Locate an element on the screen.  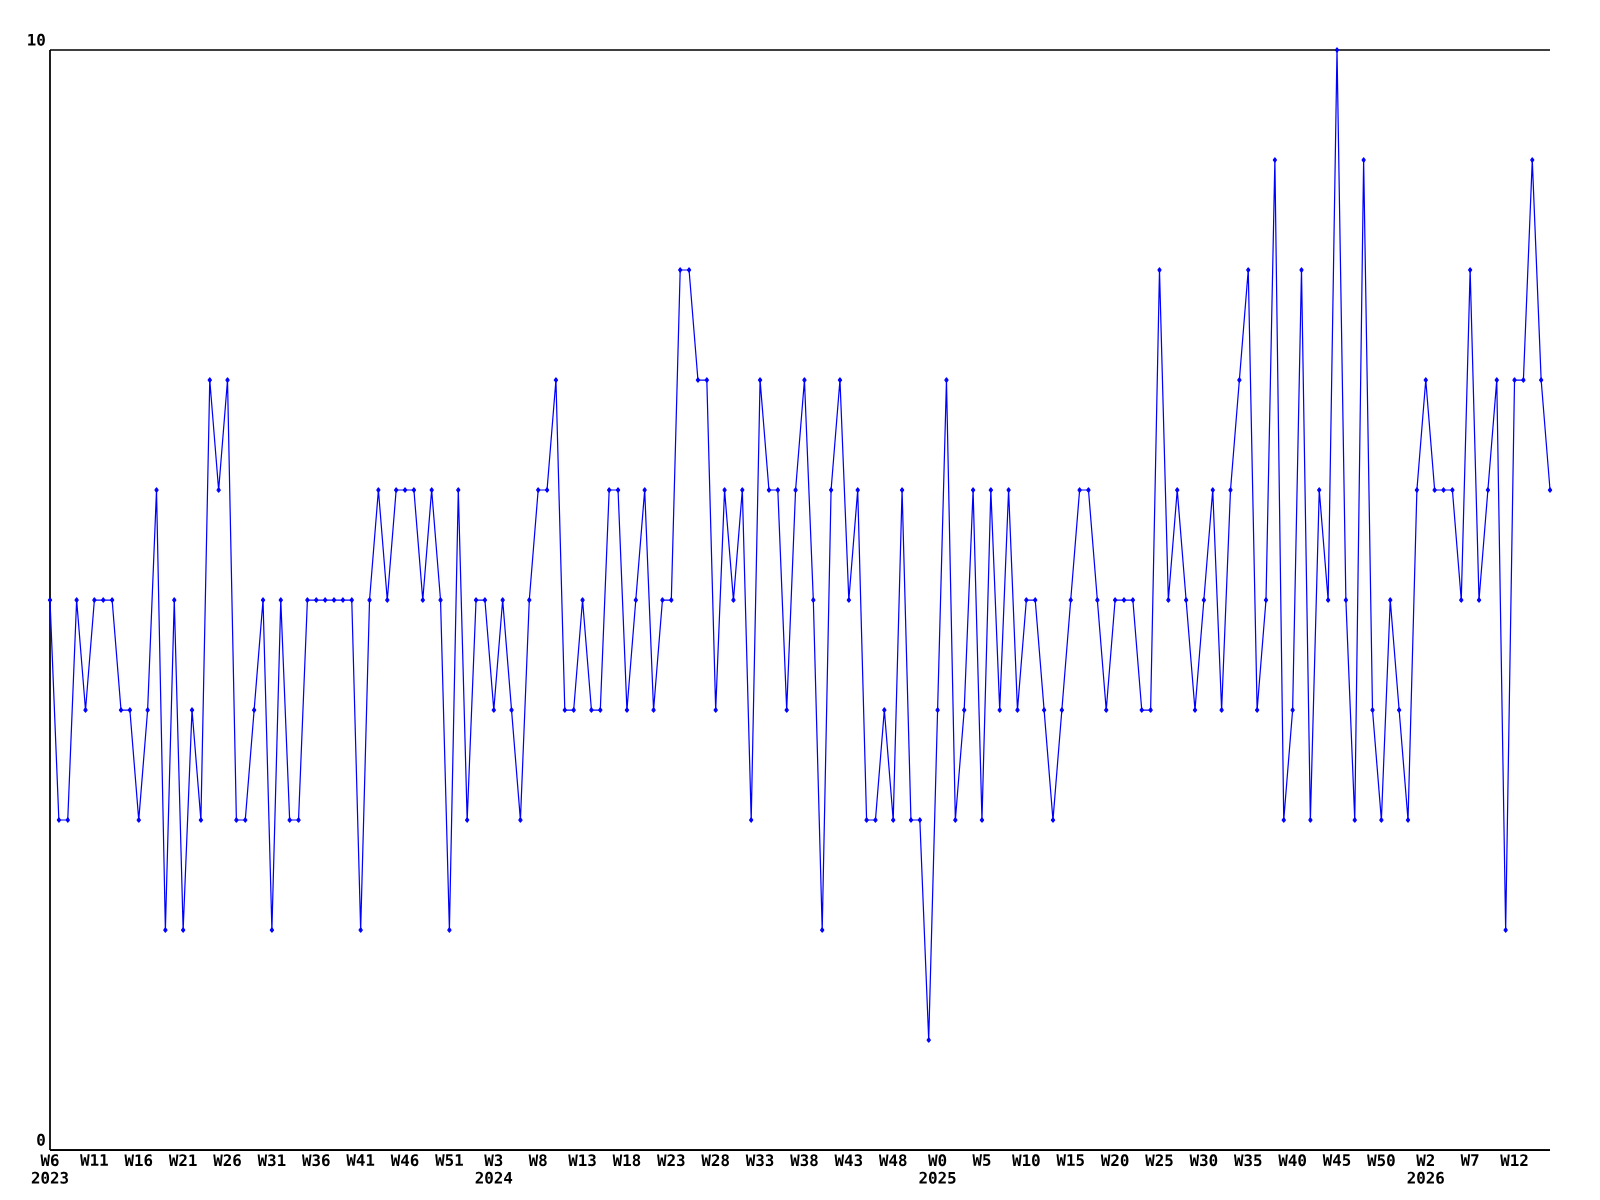
x-tick-label: W11 is located at coordinates (94, 1160).